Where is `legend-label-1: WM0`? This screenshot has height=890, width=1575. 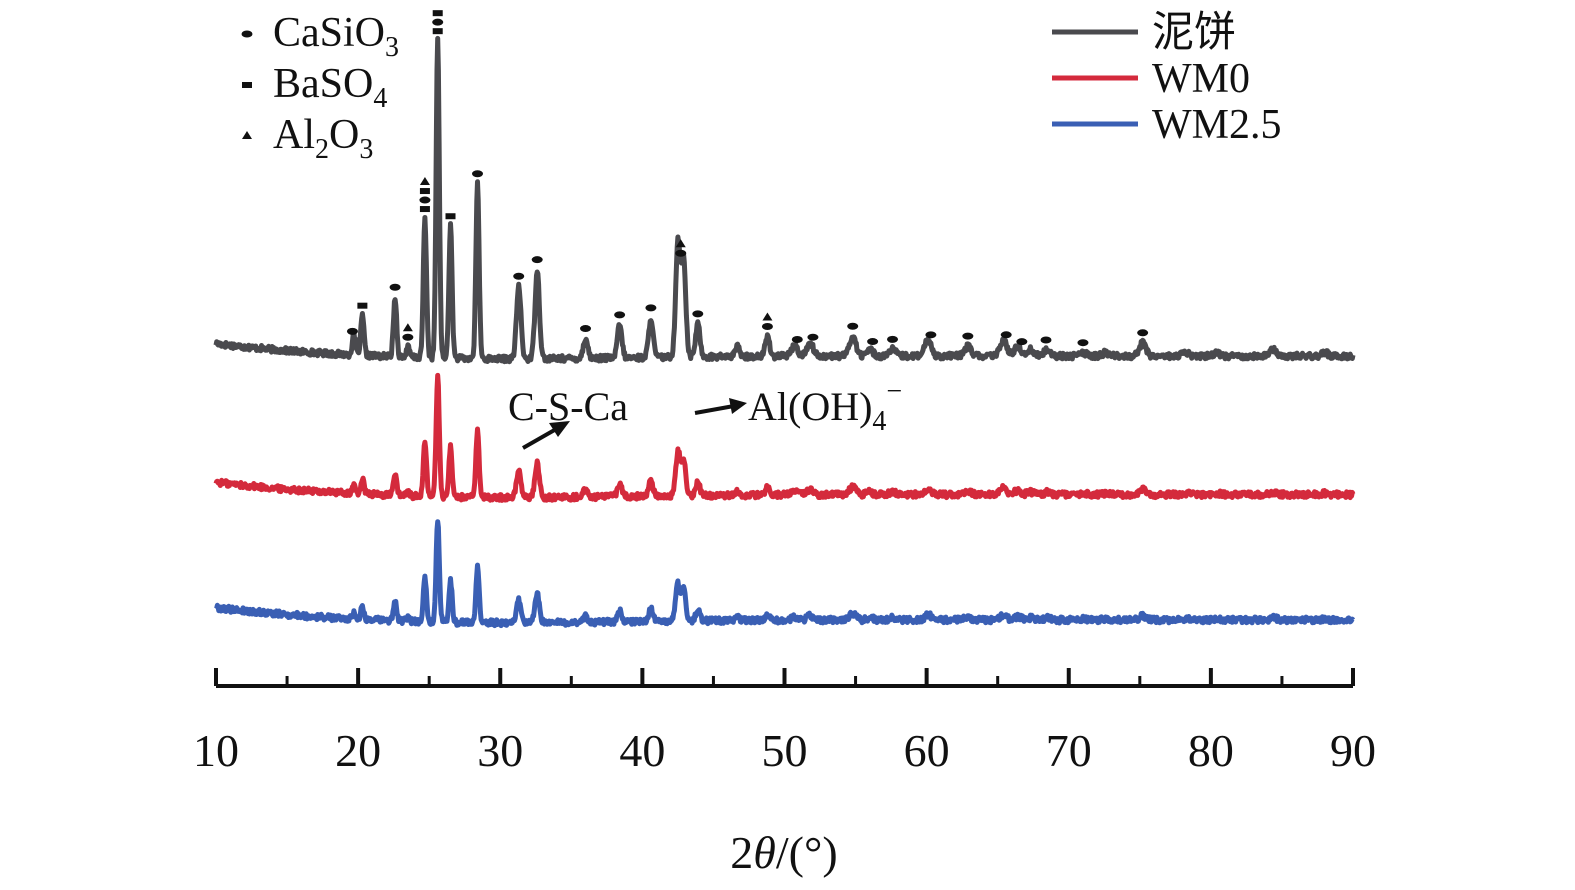
legend-label-1: WM0 is located at coordinates (1201, 79).